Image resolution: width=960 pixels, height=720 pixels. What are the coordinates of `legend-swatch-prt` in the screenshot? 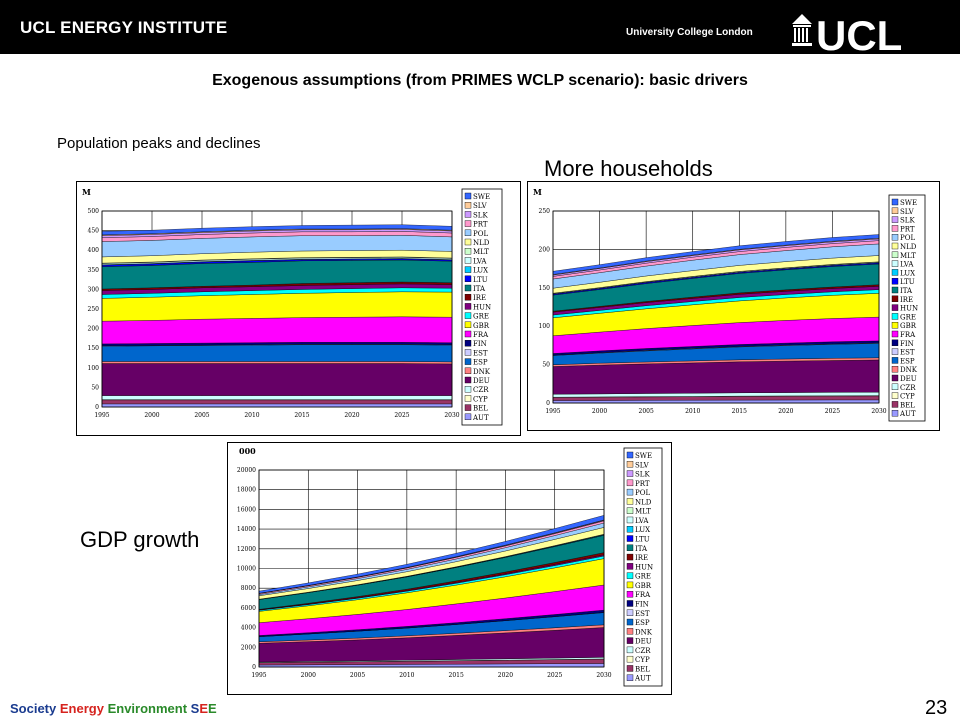 It's located at (895, 228).